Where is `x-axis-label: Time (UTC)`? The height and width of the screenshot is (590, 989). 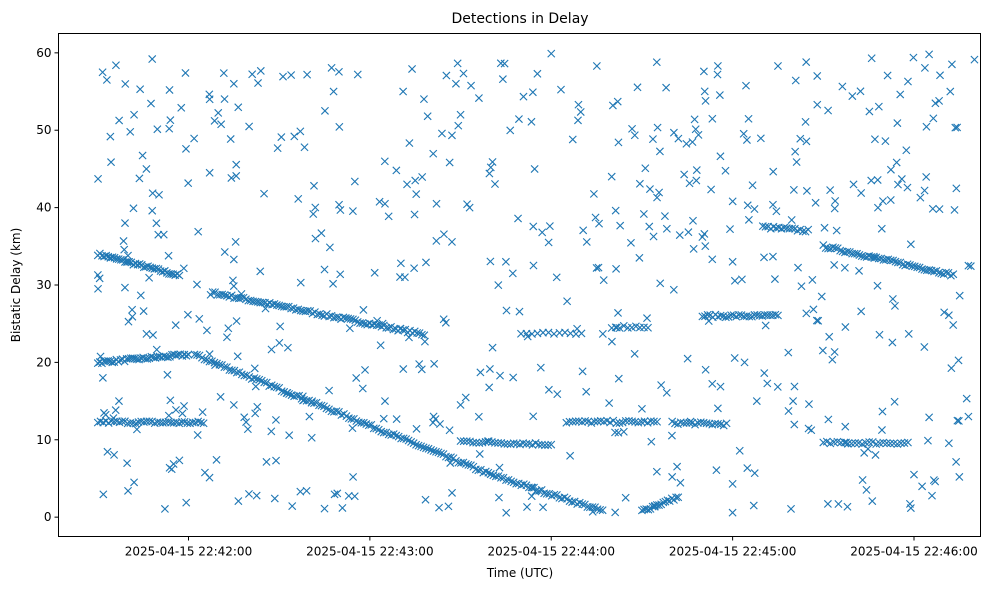 x-axis-label: Time (UTC) is located at coordinates (519, 573).